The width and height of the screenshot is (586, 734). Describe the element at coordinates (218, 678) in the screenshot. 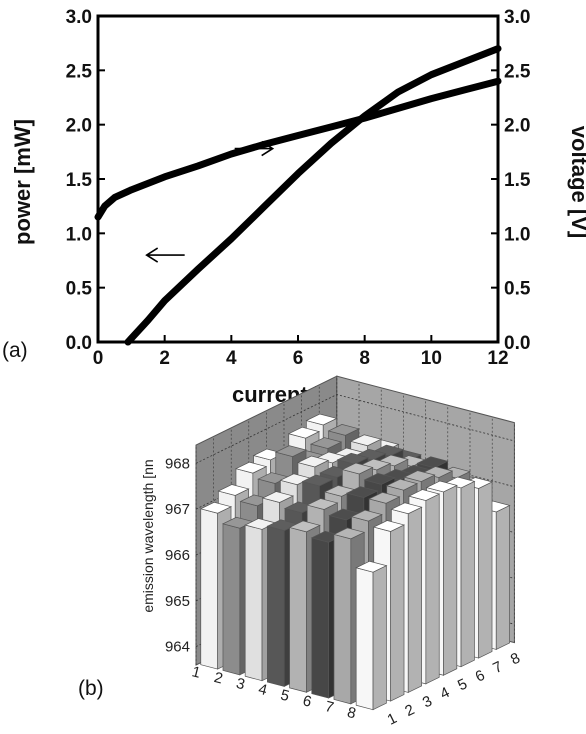

I see `row-tick-label: 2` at that location.